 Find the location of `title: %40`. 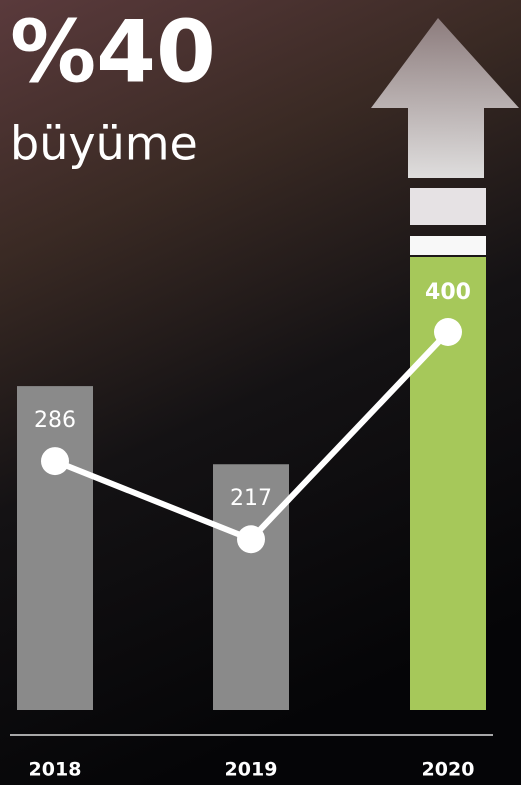

title: %40 is located at coordinates (113, 52).